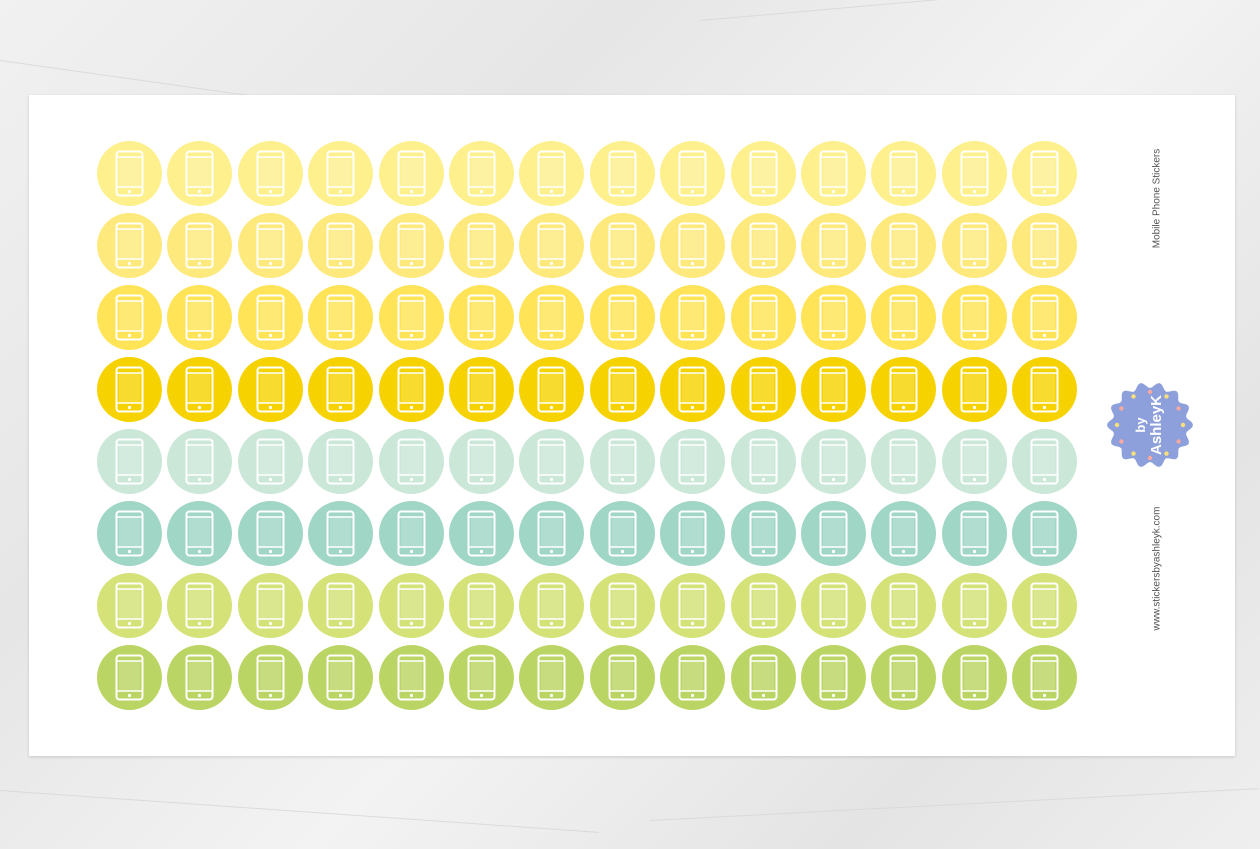  I want to click on website-url: www.stickersbyashleyk.com, so click(1157, 568).